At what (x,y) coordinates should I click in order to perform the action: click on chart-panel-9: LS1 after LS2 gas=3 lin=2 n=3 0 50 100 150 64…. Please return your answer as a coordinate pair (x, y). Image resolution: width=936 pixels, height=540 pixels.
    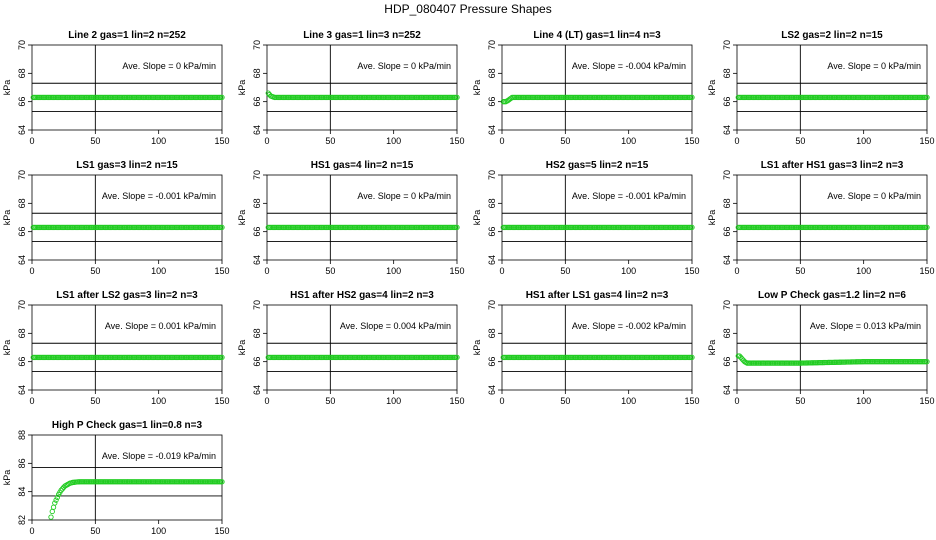
    Looking at the image, I should click on (116, 348).